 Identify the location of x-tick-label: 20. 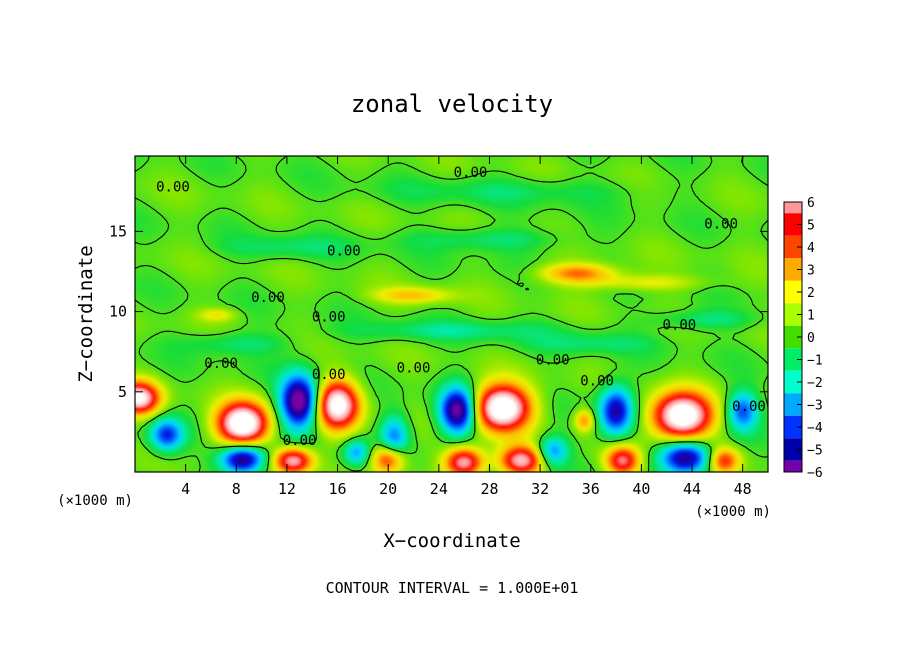
(388, 489).